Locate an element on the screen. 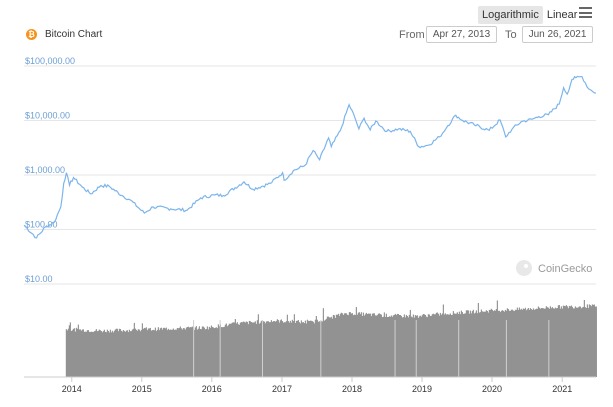 The height and width of the screenshot is (407, 613). from-date-input: Apr 27, 2013 is located at coordinates (461, 34).